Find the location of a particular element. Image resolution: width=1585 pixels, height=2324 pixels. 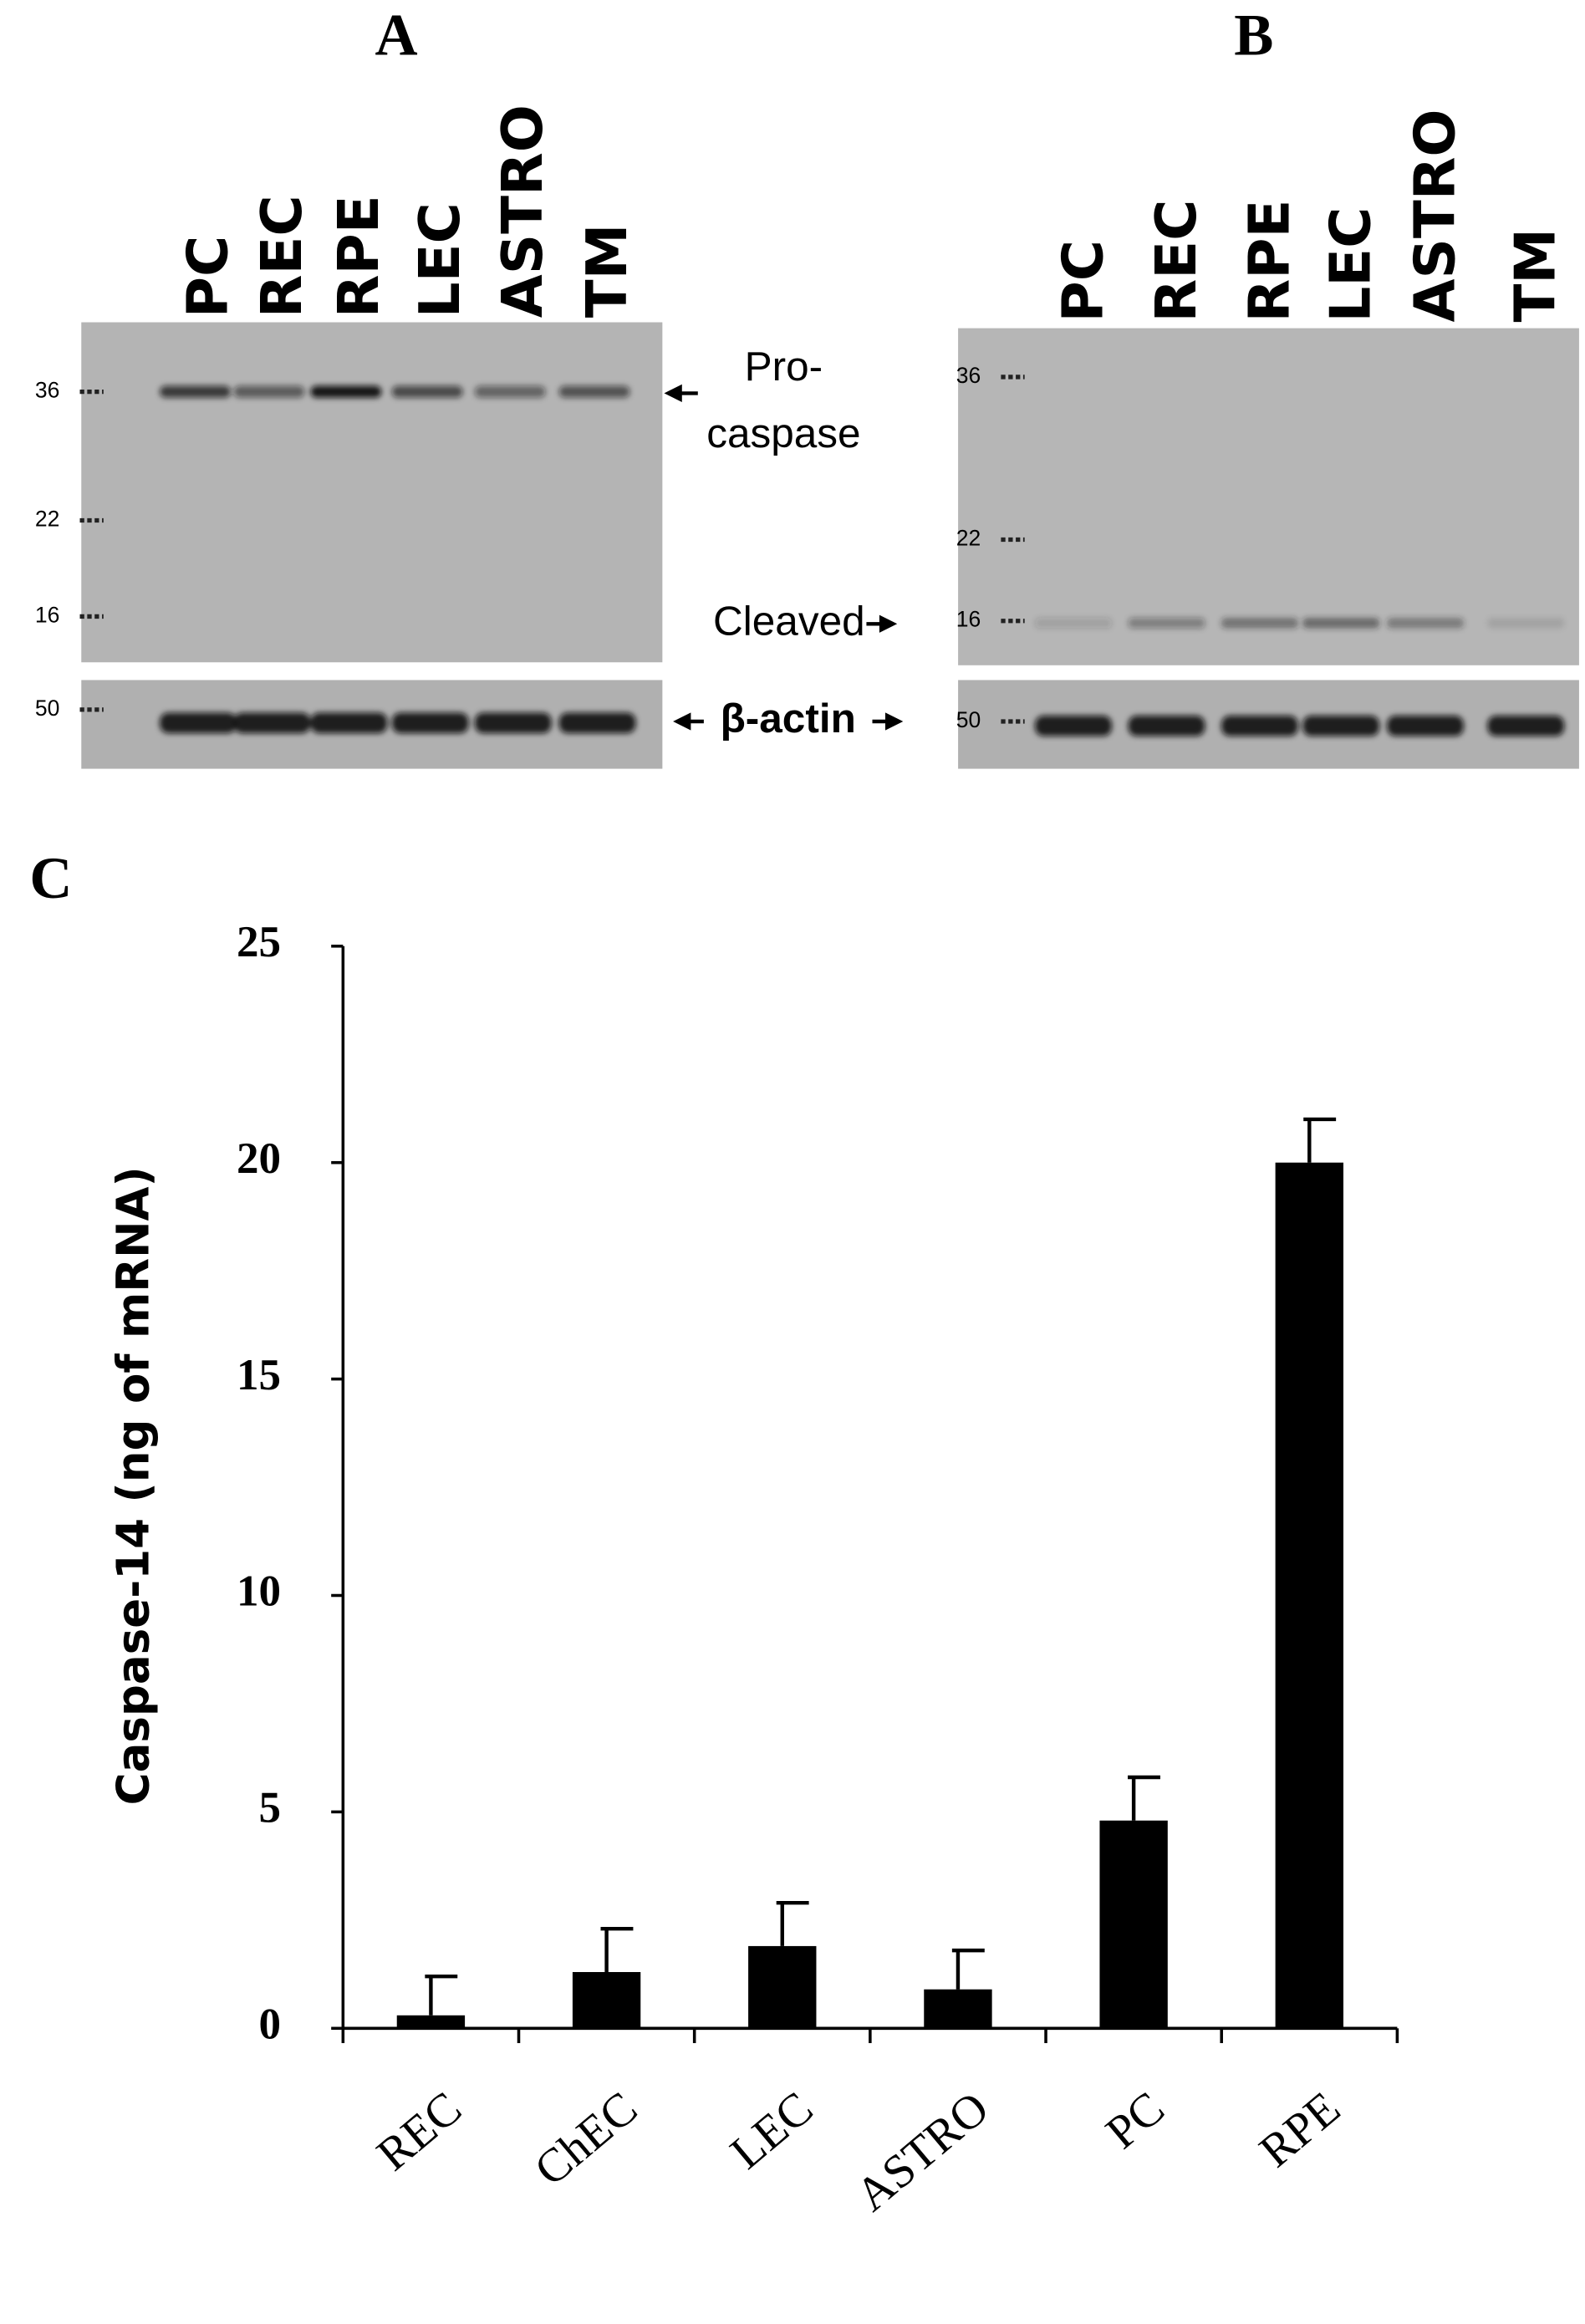

blot-b is located at coordinates (1268, 496).